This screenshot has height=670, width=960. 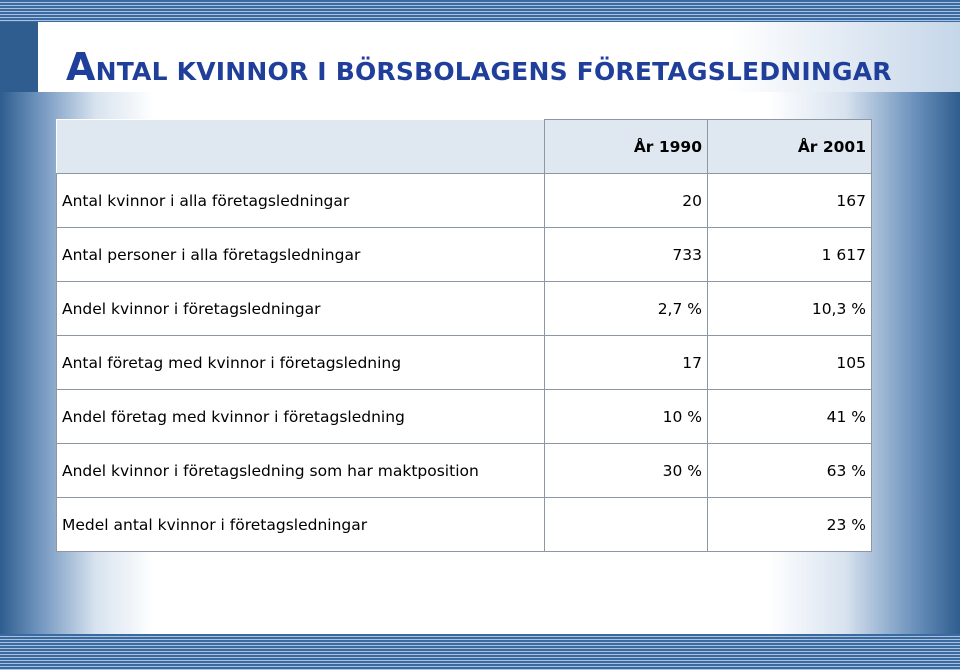 What do you see at coordinates (789, 200) in the screenshot?
I see `value-2001: 167` at bounding box center [789, 200].